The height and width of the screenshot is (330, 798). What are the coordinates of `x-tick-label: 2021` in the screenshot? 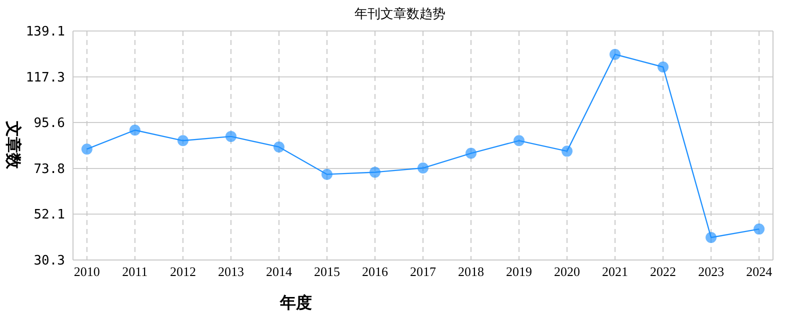 It's located at (615, 271).